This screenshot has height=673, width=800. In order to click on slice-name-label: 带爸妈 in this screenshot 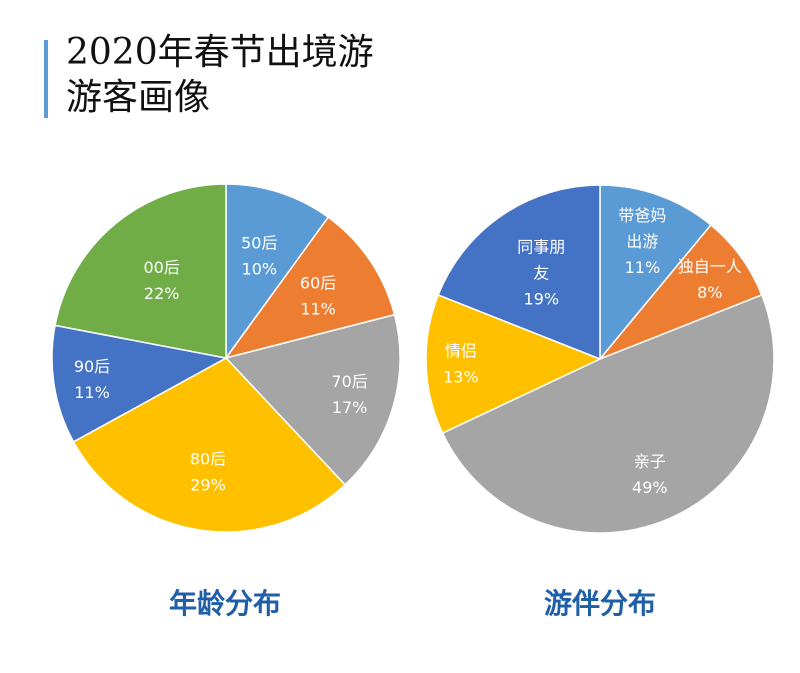, I will do `click(642, 215)`.